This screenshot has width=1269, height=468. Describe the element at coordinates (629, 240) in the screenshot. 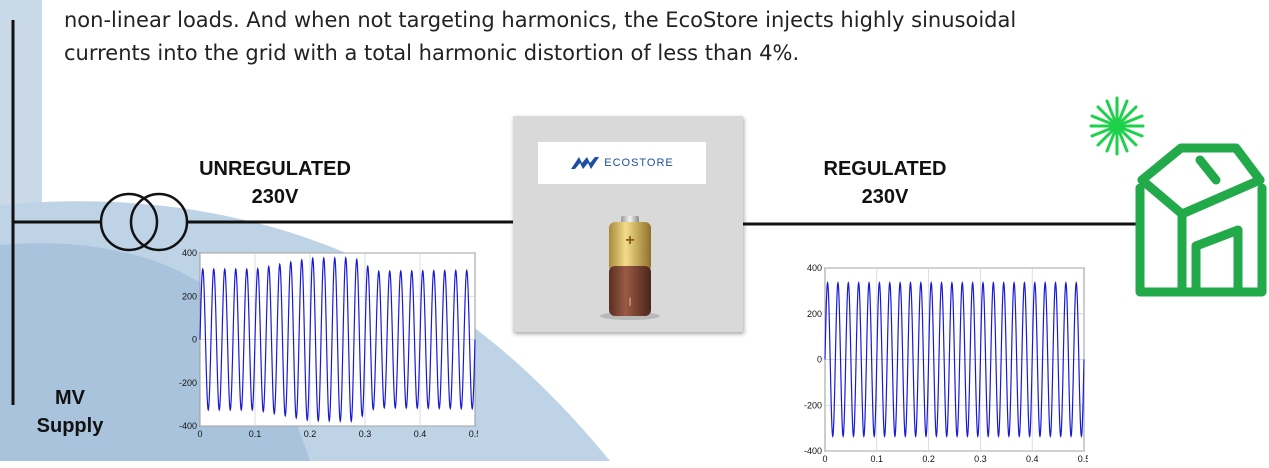

I see `battery-plus-sign: +` at that location.